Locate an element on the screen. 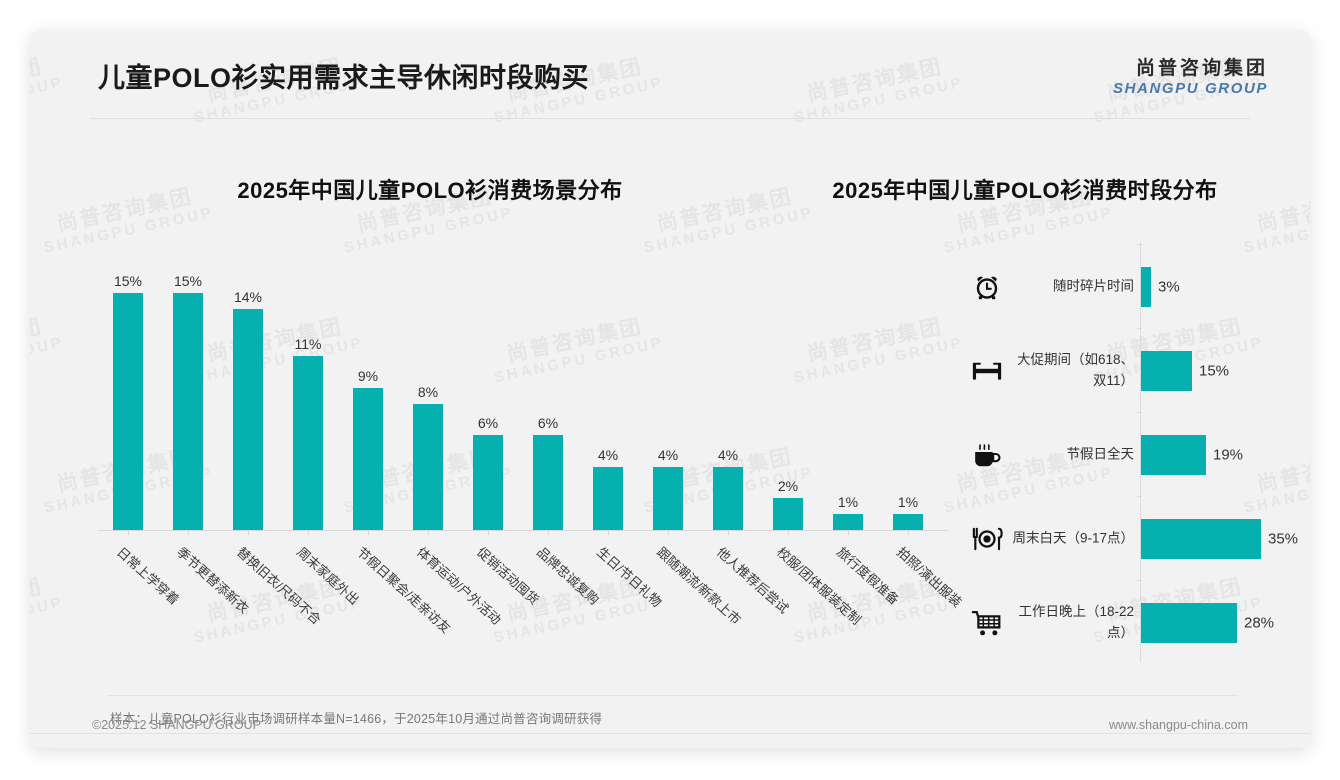 The height and width of the screenshot is (780, 1340). time-slot-label: 周末白天（9-17点） is located at coordinates (1073, 538).